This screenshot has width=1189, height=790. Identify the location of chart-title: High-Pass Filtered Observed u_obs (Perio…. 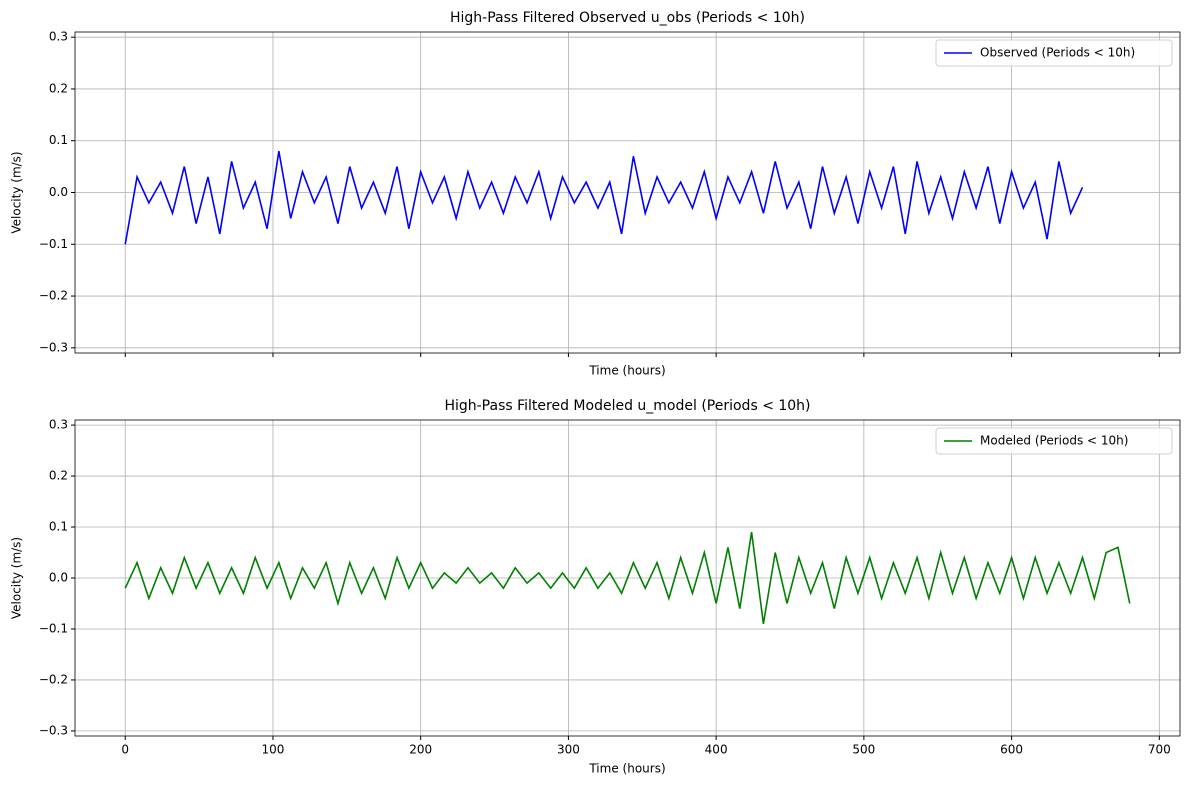
(627, 18).